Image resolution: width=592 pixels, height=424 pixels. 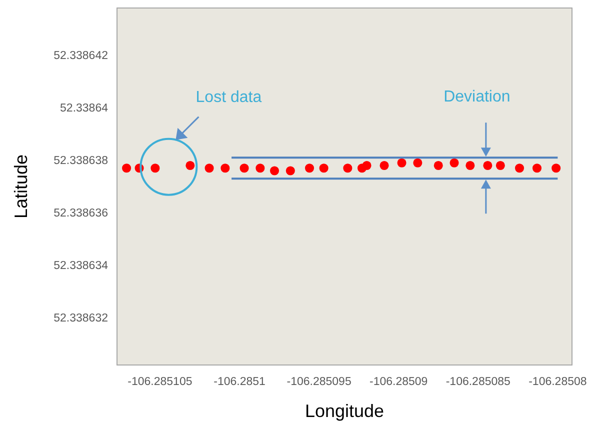 I want to click on y-tick-label: 52.338632, so click(x=81, y=318).